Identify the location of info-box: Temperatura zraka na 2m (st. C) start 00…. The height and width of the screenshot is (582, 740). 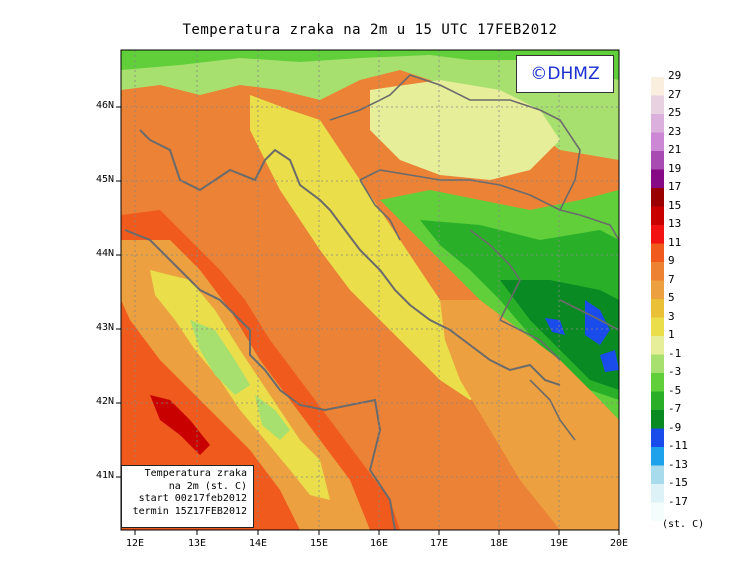
(187, 496).